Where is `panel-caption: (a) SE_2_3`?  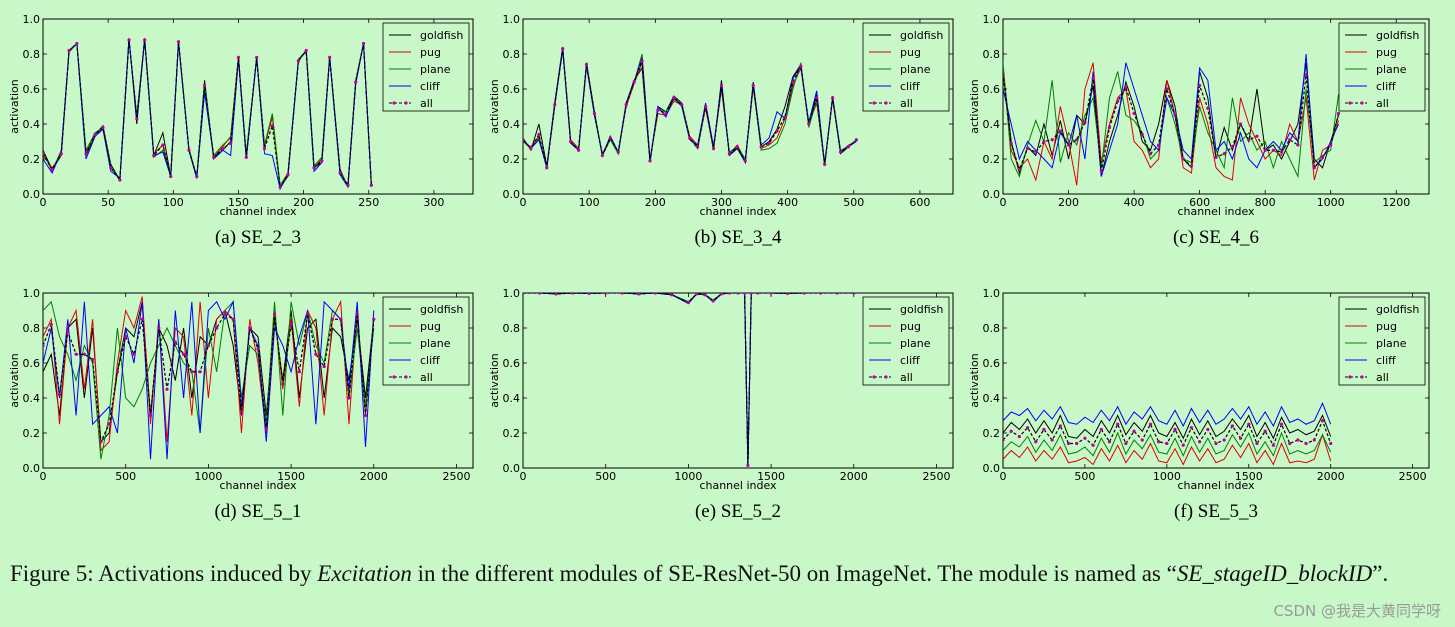
panel-caption: (a) SE_2_3 is located at coordinates (258, 237).